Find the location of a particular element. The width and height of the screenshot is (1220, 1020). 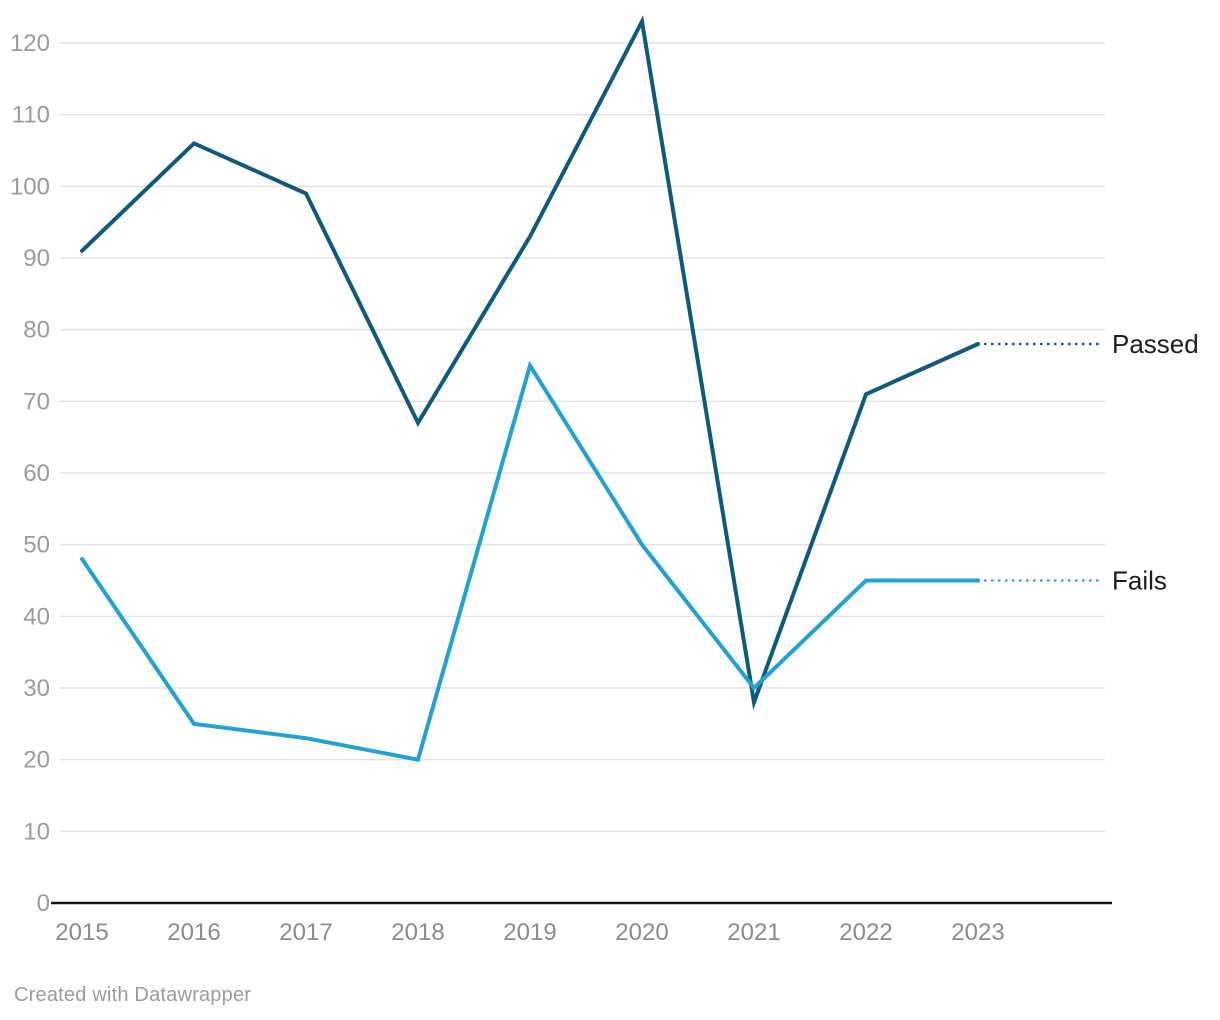

x-tick-label-2021: 2021 is located at coordinates (753, 932).